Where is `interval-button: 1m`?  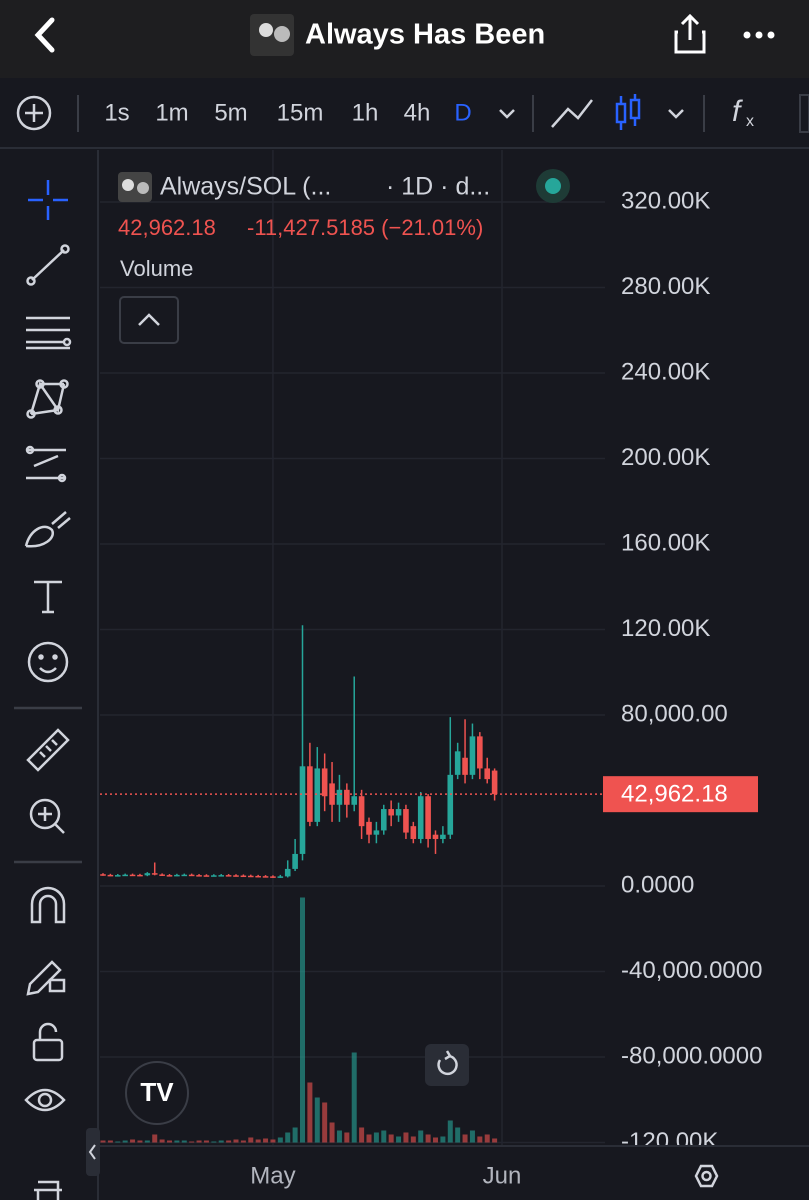 interval-button: 1m is located at coordinates (171, 112).